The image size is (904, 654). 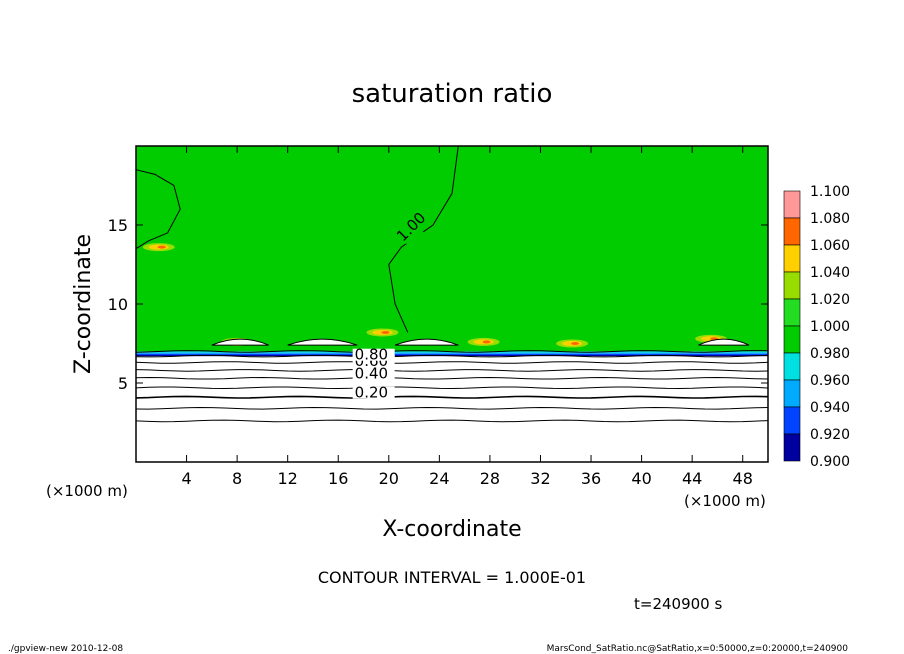 I want to click on colorbar-label: 0.980, so click(x=830, y=354).